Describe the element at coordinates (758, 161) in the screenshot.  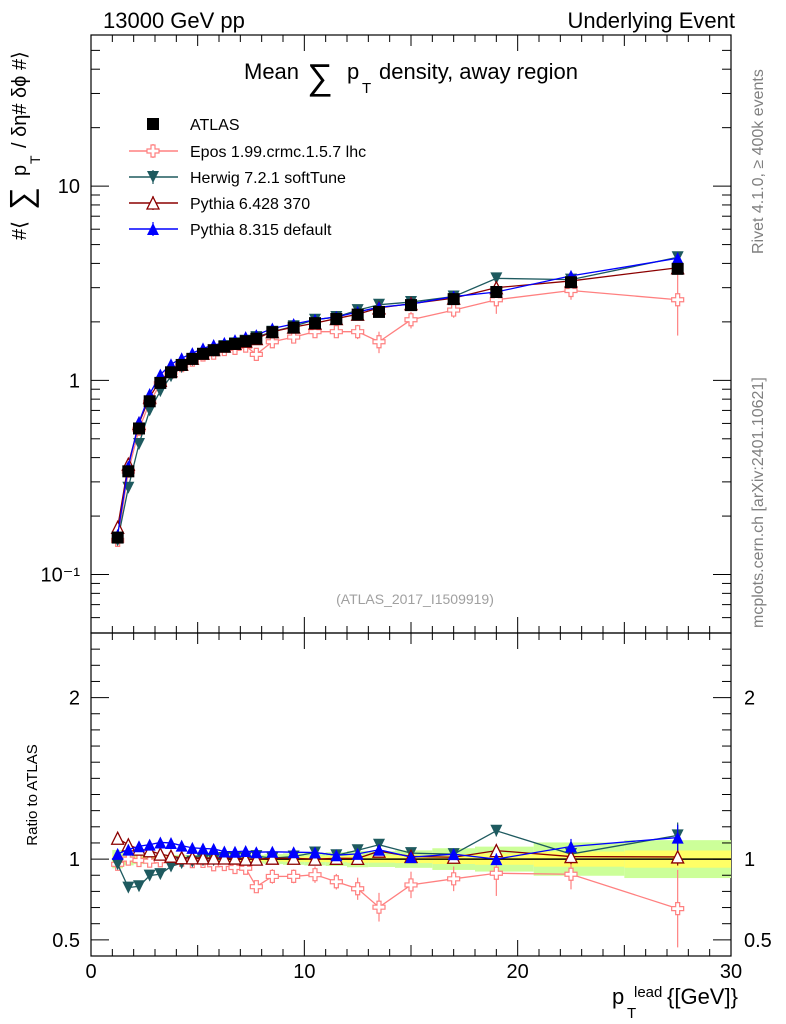
I see `rivet-label: Rivet 4.1.0, ≥ 400k events` at that location.